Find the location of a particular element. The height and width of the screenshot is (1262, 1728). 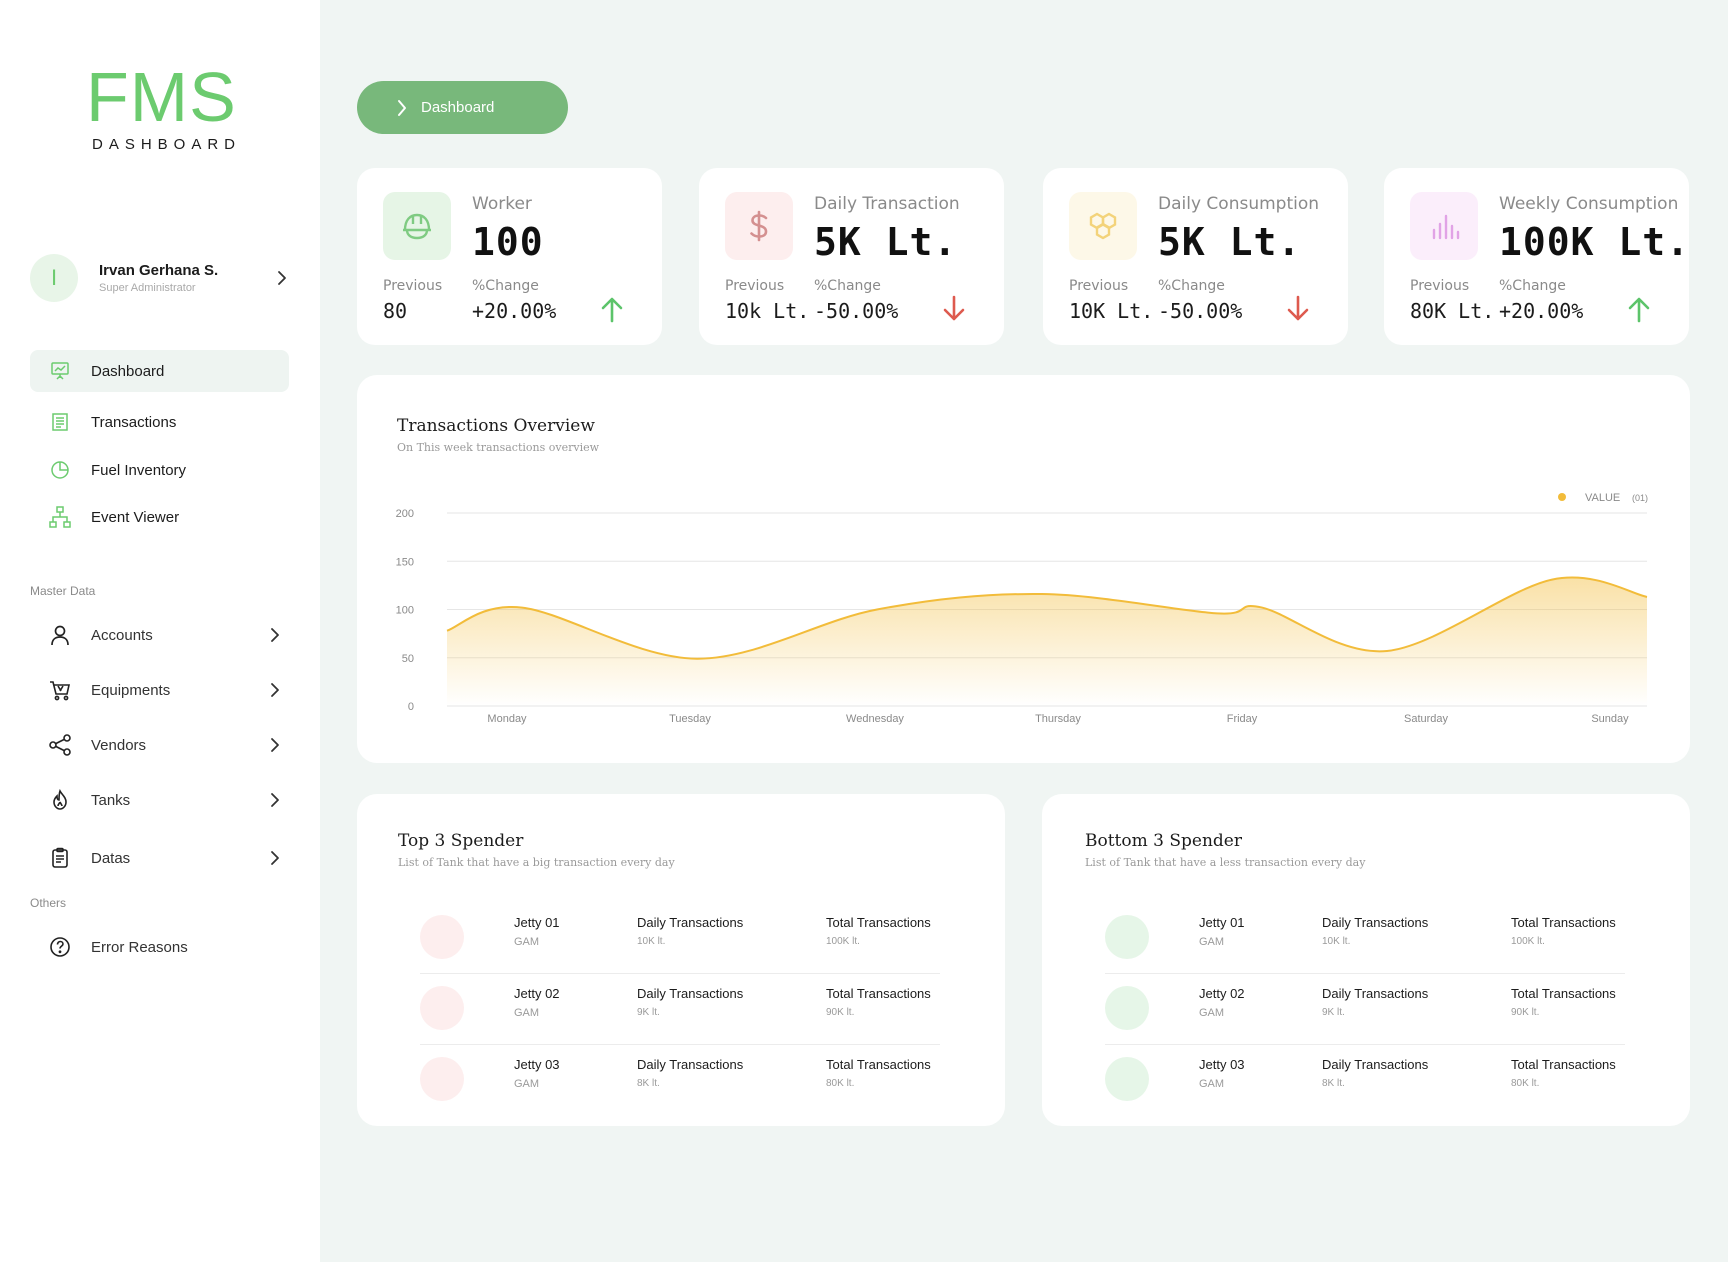

tank-name: Jetty 03 is located at coordinates (1222, 1064).